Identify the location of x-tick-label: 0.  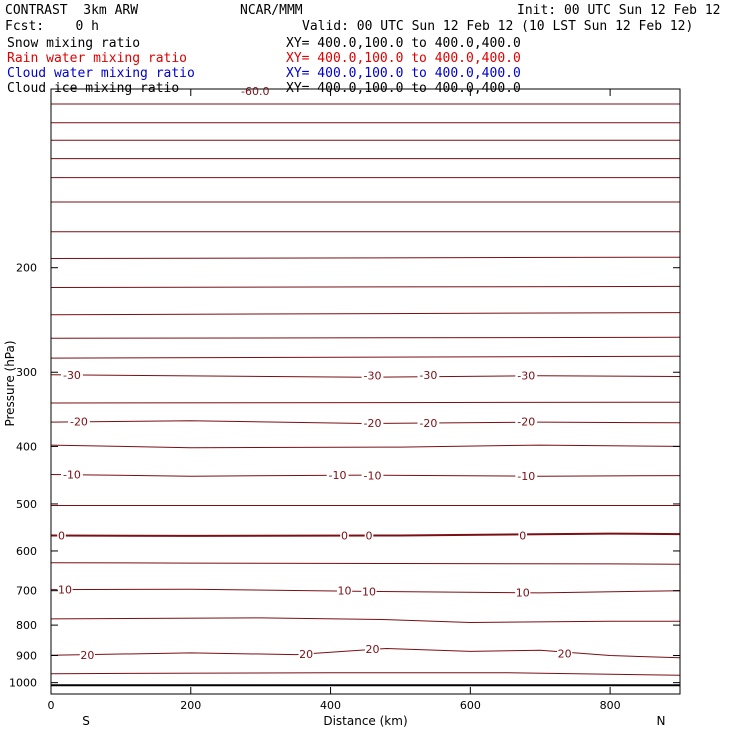
(51, 705).